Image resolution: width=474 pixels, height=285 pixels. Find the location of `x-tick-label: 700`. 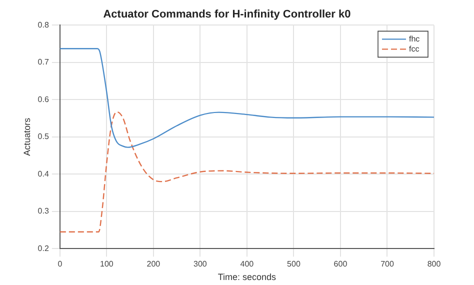

x-tick-label: 700 is located at coordinates (387, 264).